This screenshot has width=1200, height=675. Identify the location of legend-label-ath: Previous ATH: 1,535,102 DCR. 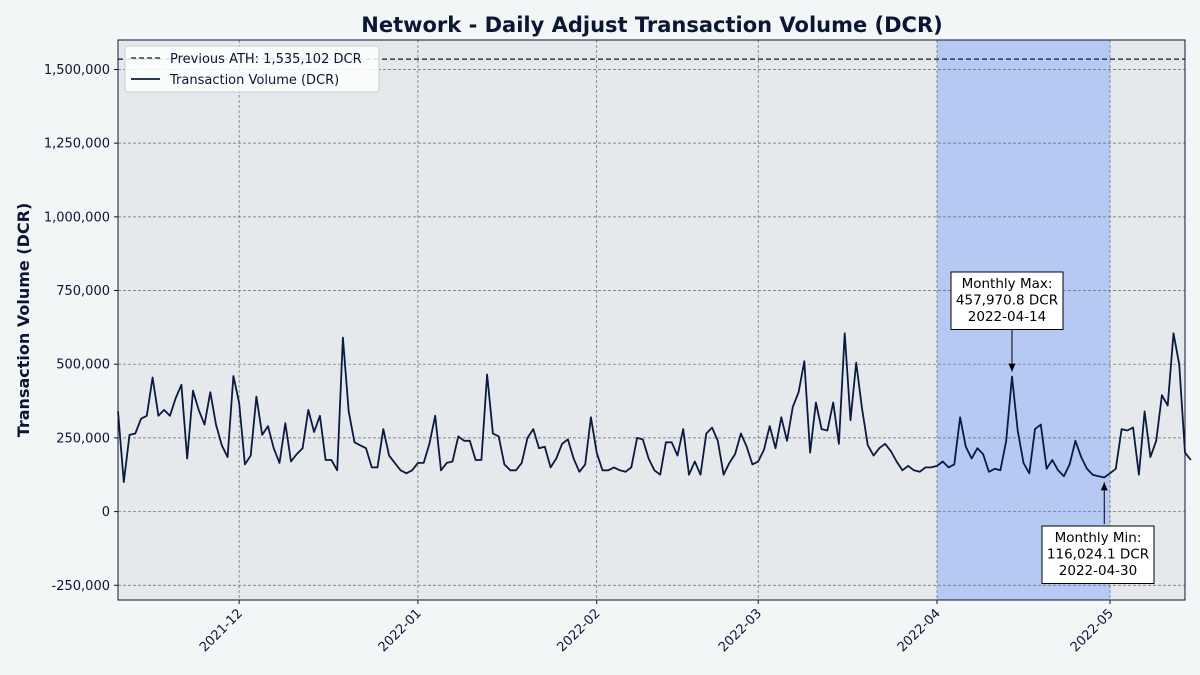
(266, 59).